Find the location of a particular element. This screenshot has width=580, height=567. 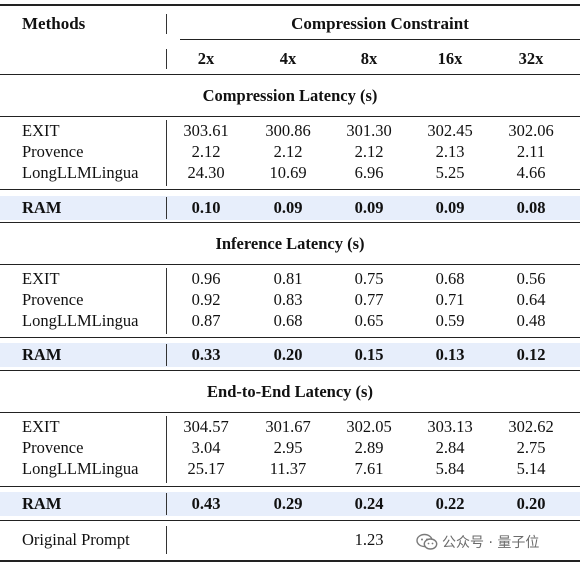

cell: 0.08 is located at coordinates (531, 207).